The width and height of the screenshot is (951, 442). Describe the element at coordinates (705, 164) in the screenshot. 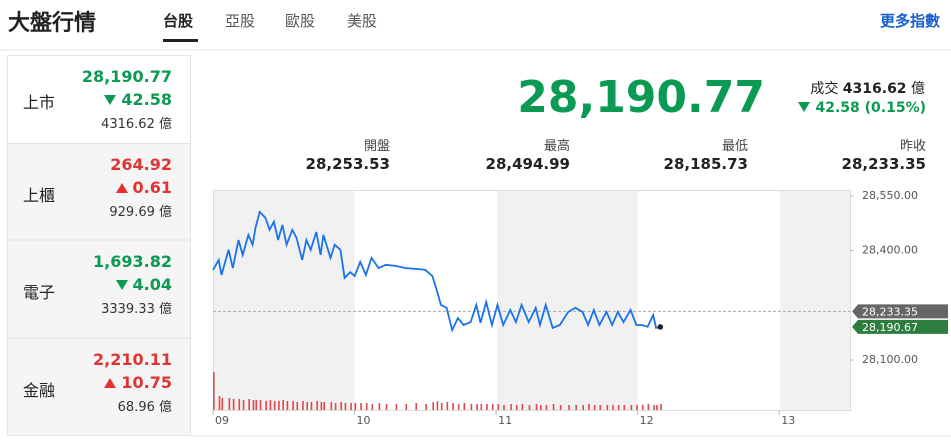

I see `stat-value: 28,185.73` at that location.